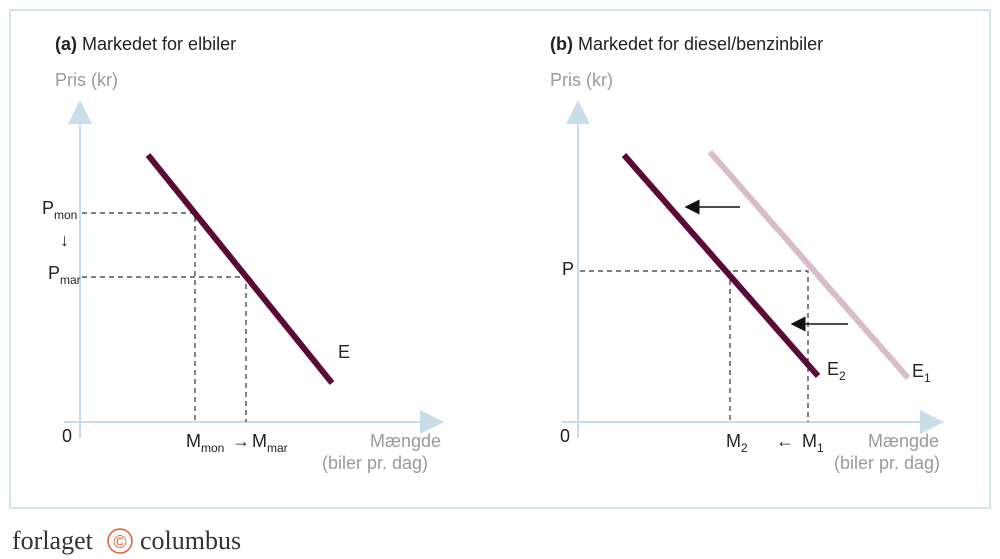  I want to click on logo-ring, so click(120, 541).